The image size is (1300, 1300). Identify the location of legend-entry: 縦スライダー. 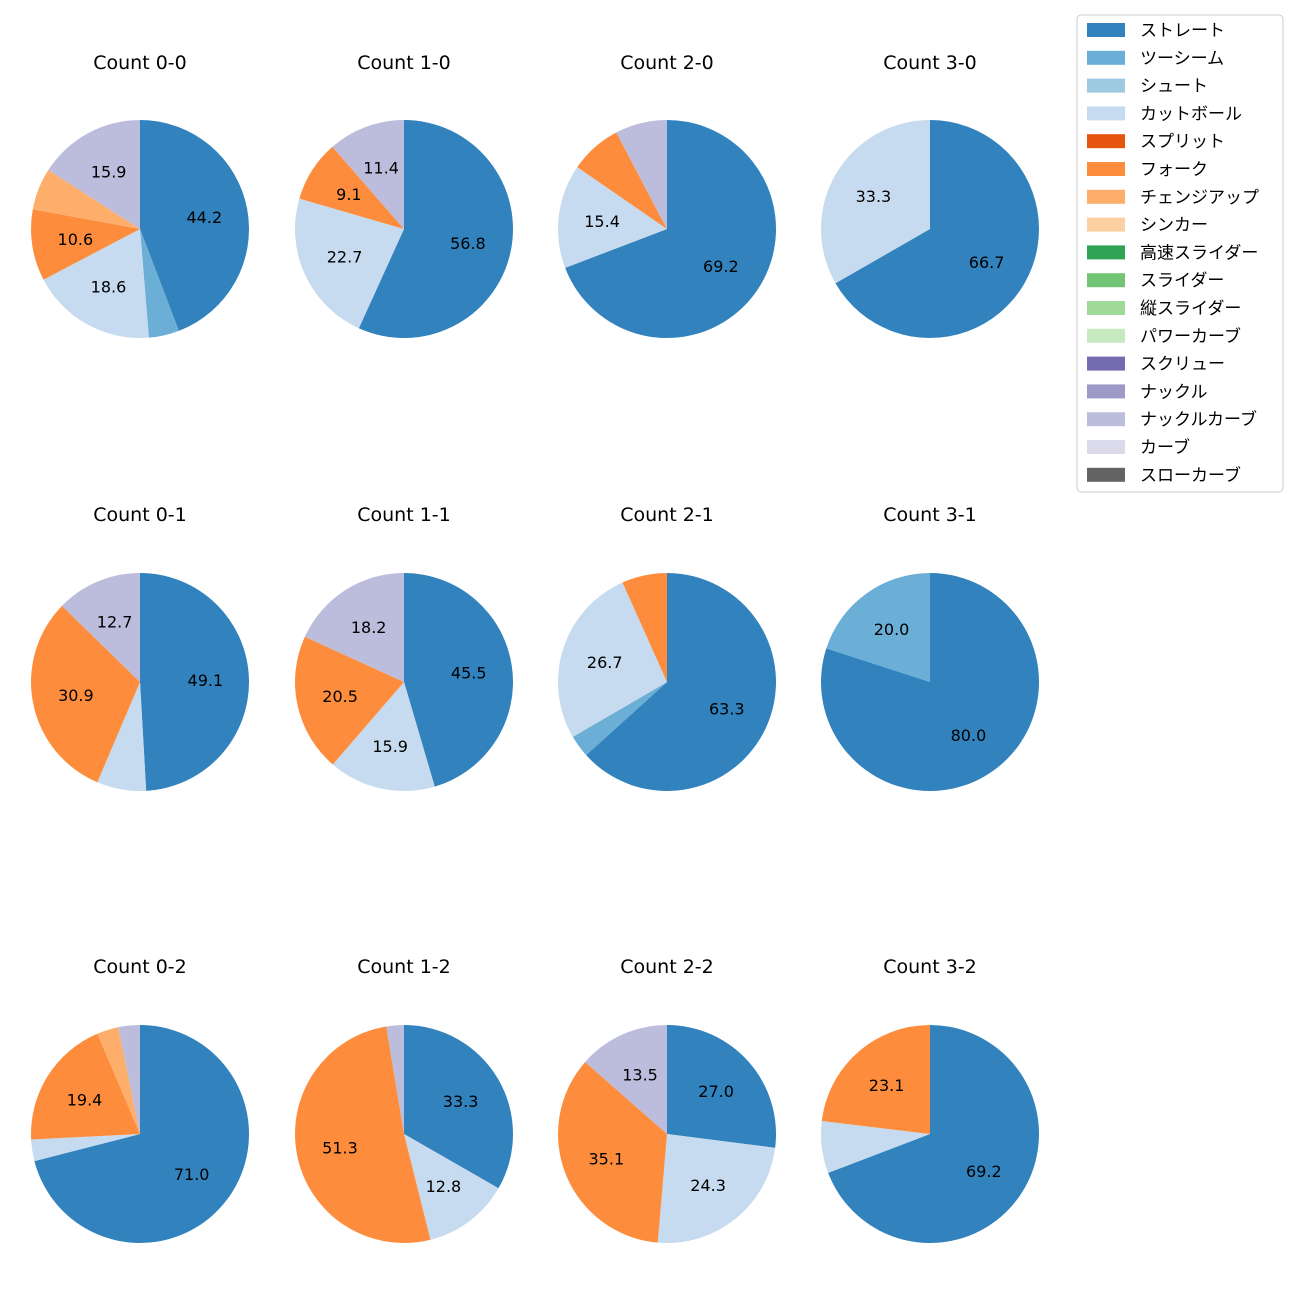
(1190, 309).